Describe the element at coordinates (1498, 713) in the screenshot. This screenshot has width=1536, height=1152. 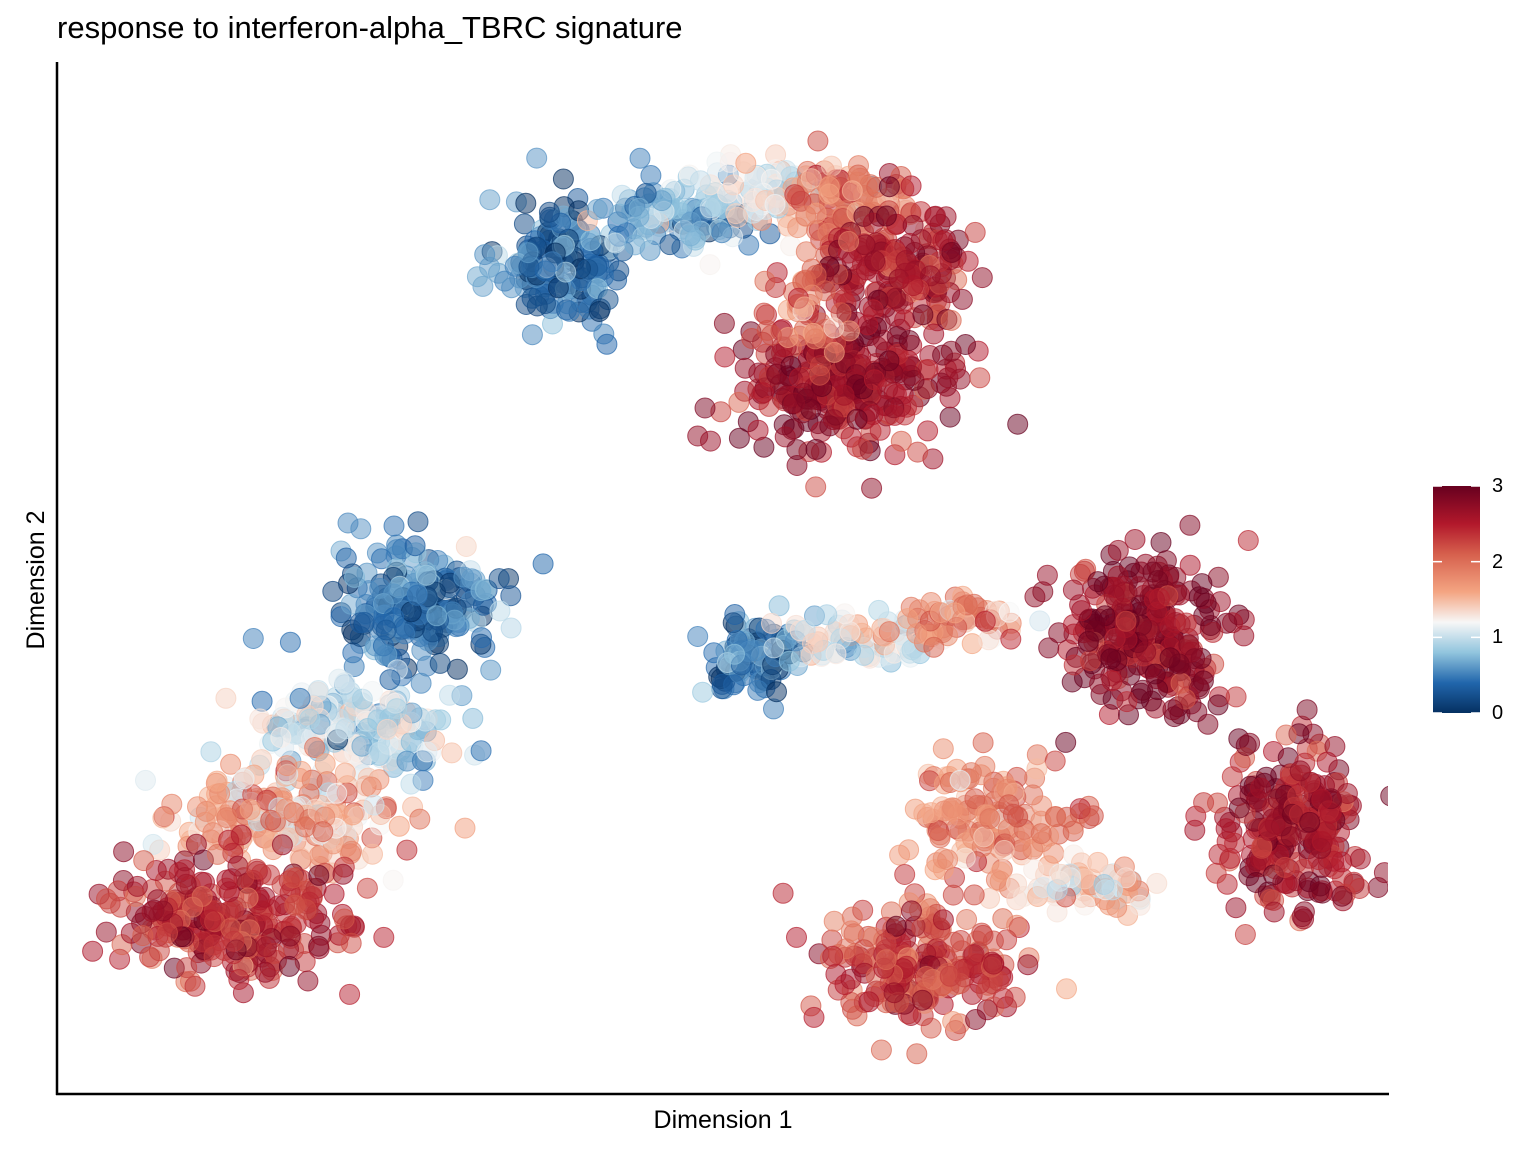
I see `colorbar-tick-label: 0` at that location.